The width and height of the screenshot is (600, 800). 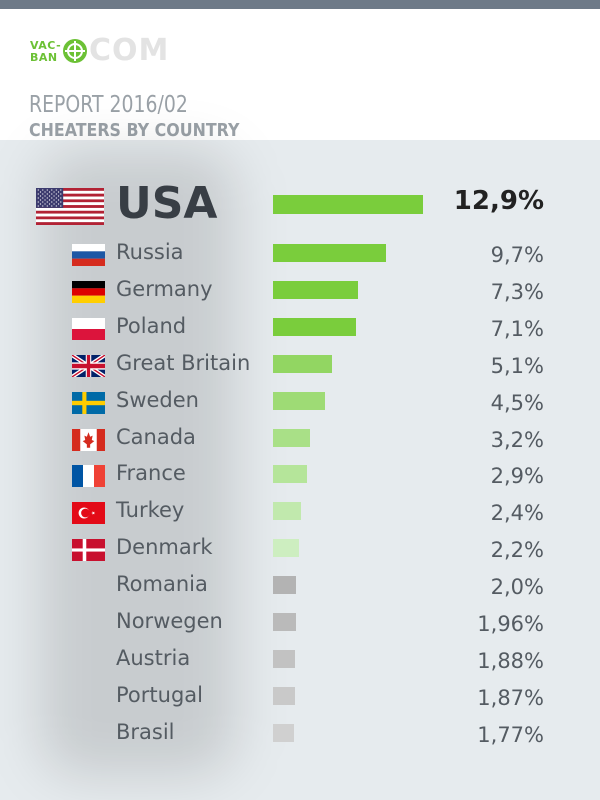 I want to click on value-label: 9,7%, so click(x=517, y=255).